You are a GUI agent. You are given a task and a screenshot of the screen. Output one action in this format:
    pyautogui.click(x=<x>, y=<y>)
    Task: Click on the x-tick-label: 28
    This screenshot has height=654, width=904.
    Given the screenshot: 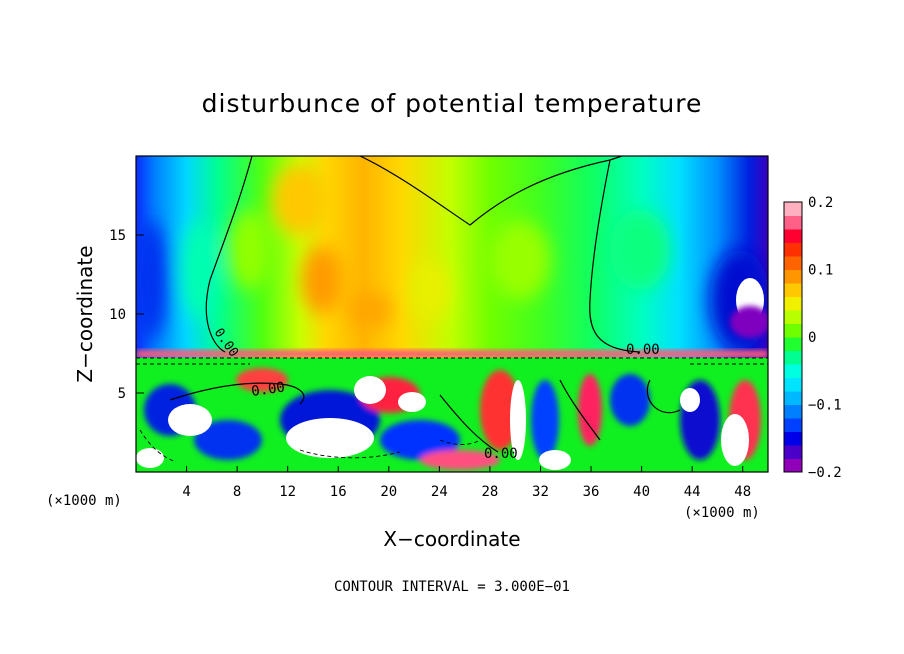 What is the action you would take?
    pyautogui.click(x=489, y=492)
    